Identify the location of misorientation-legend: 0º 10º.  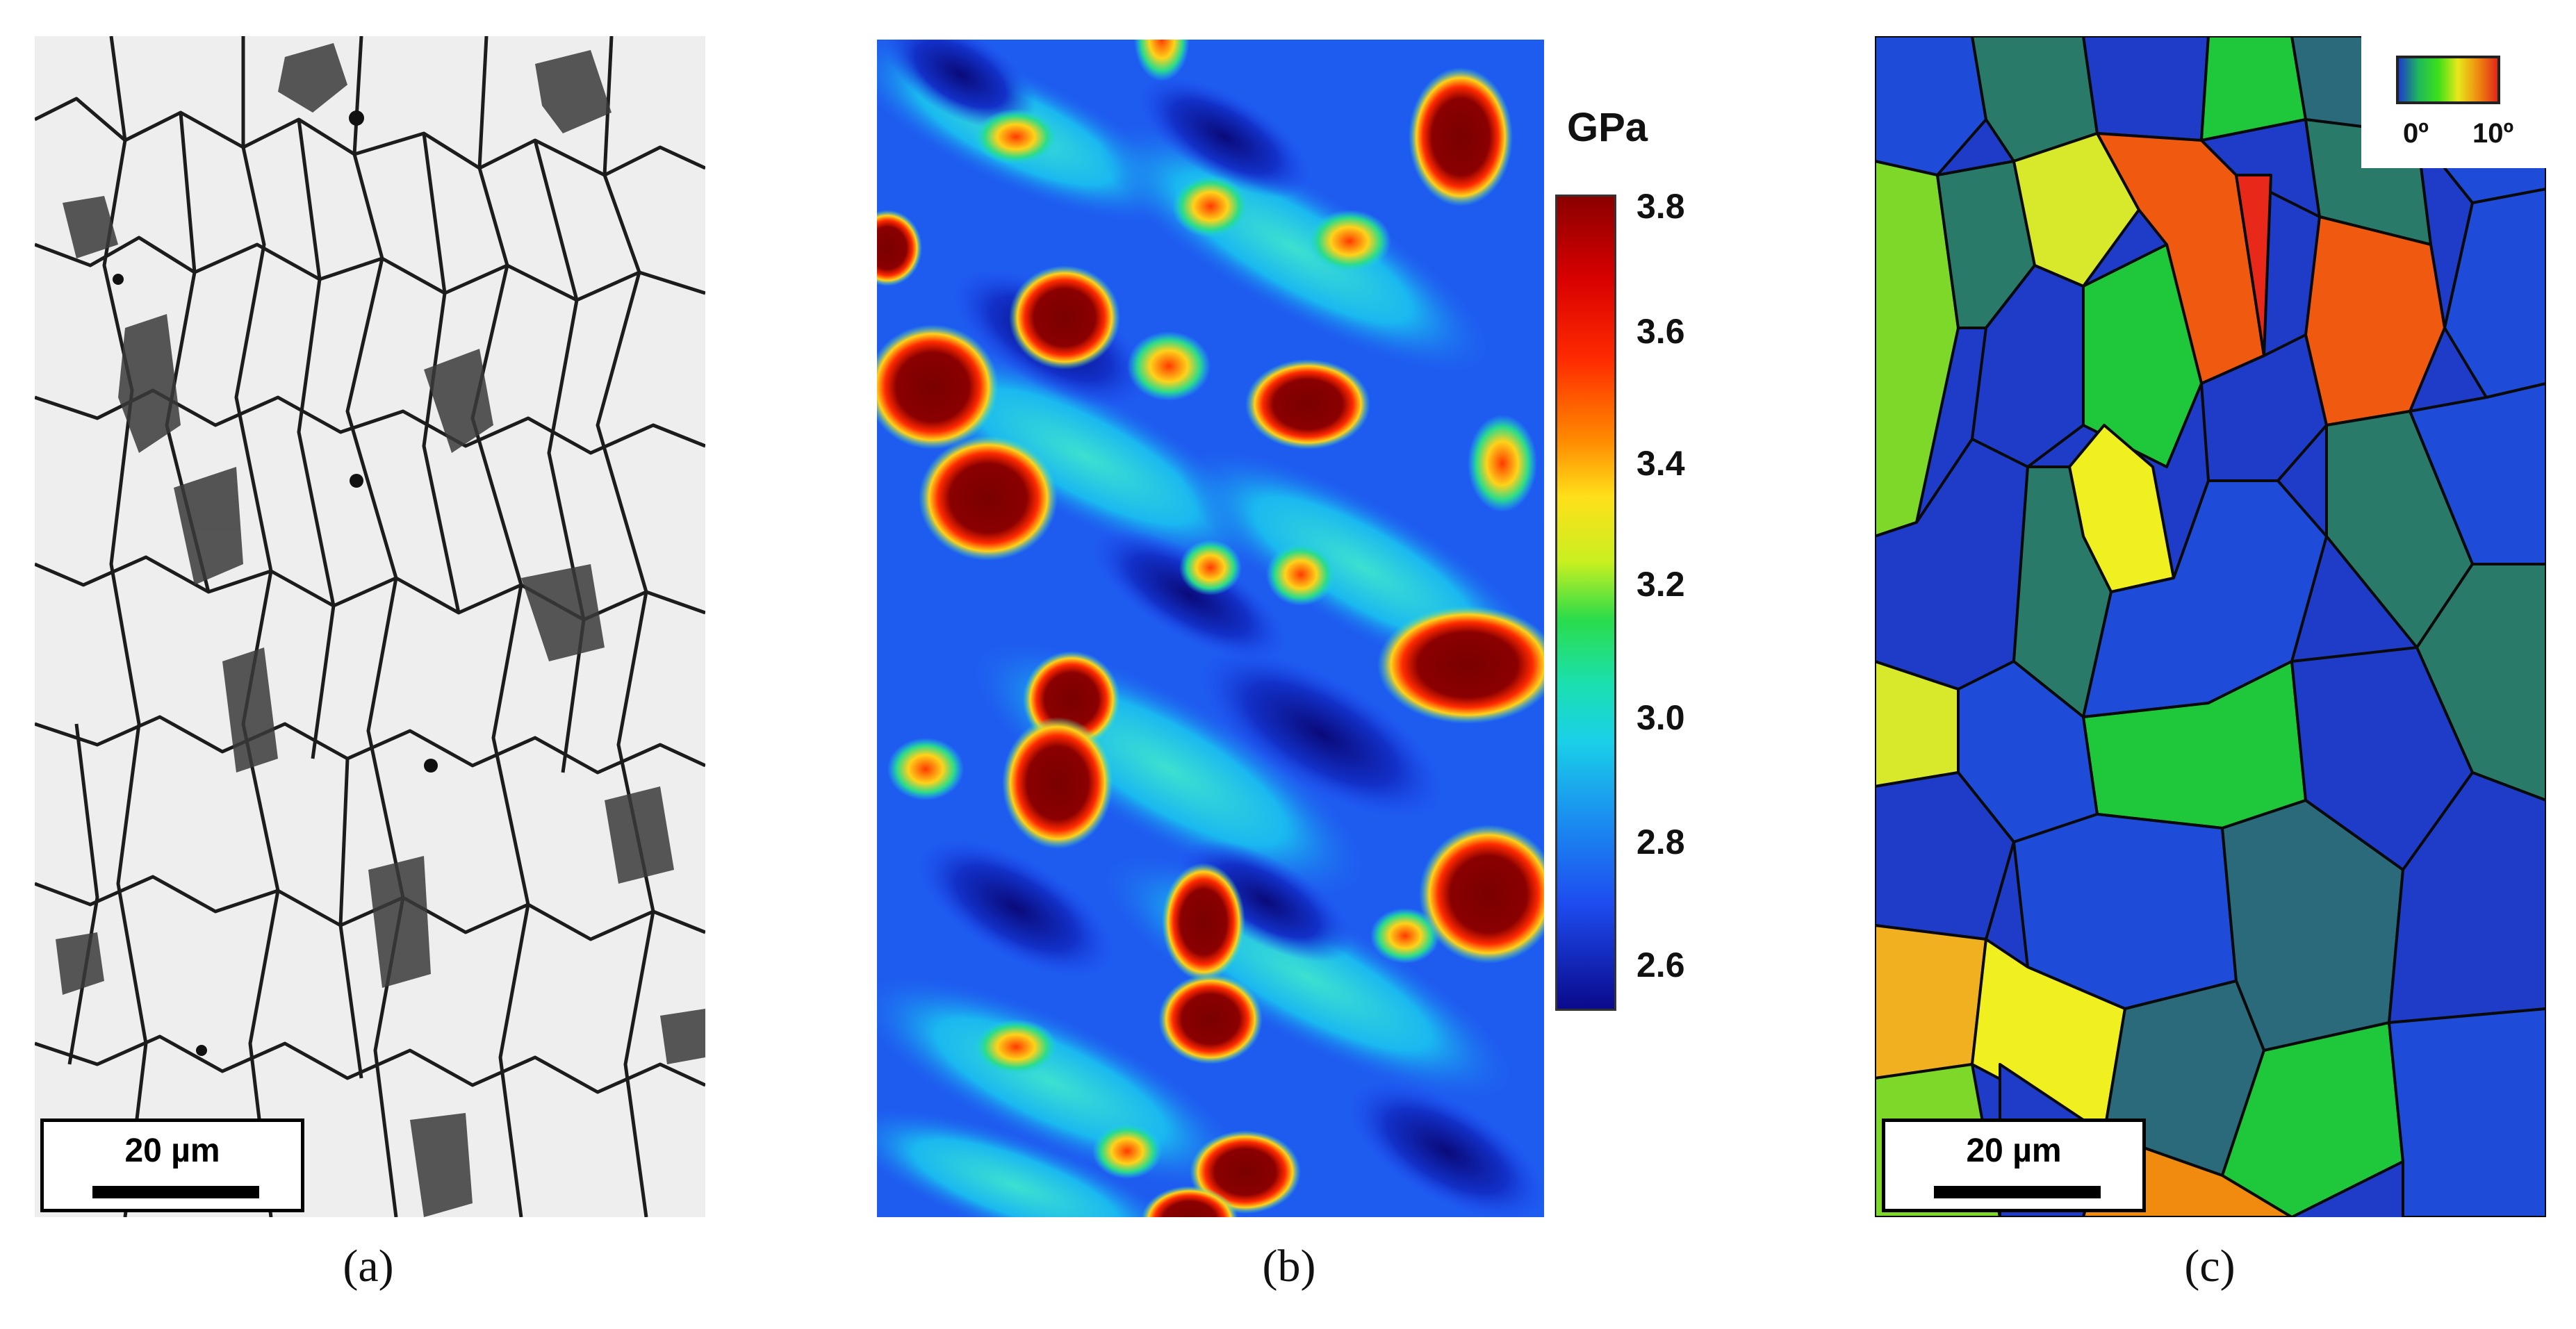
(2453, 102).